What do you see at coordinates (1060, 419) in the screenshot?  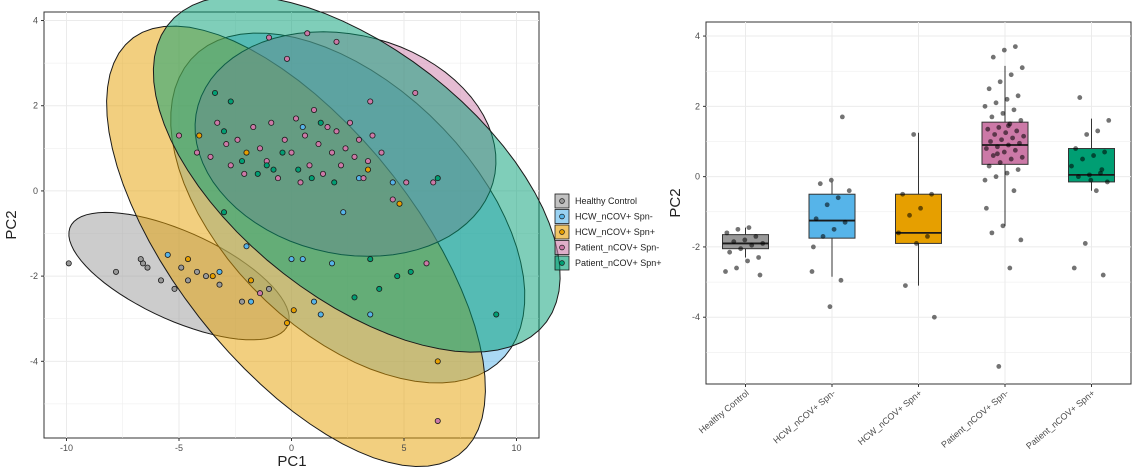 I see `boxplot-x-tick-label: Patient_nCOV+ Spn+` at bounding box center [1060, 419].